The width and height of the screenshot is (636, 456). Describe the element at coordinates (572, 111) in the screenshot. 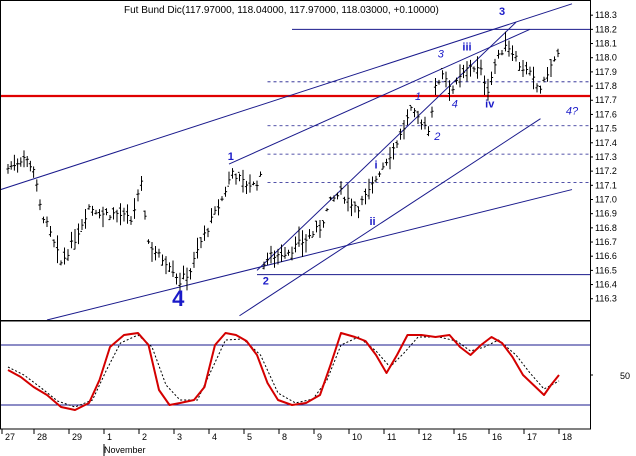

I see `wave-label-12: 4?` at that location.